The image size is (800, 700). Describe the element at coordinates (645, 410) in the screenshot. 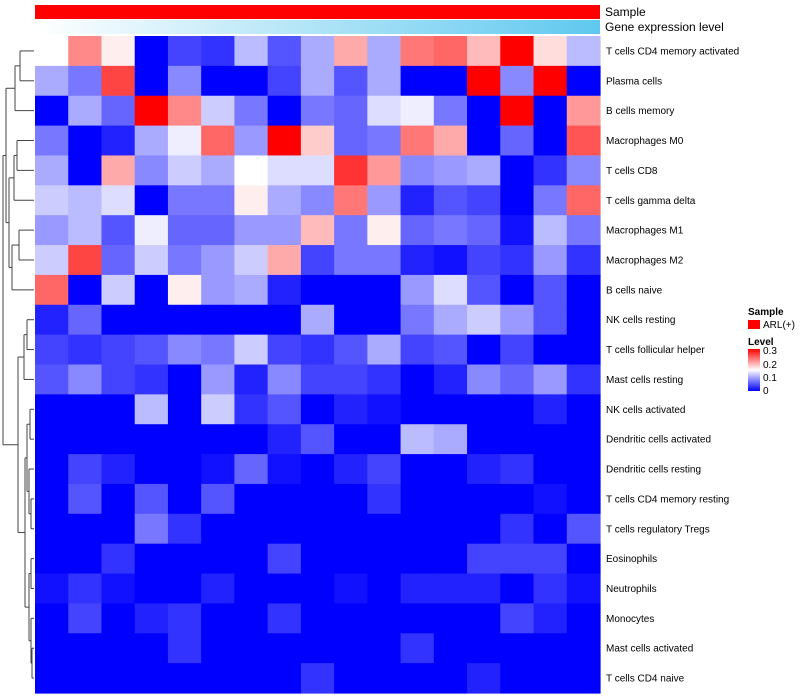

I see `row-label: NK cells activated` at that location.